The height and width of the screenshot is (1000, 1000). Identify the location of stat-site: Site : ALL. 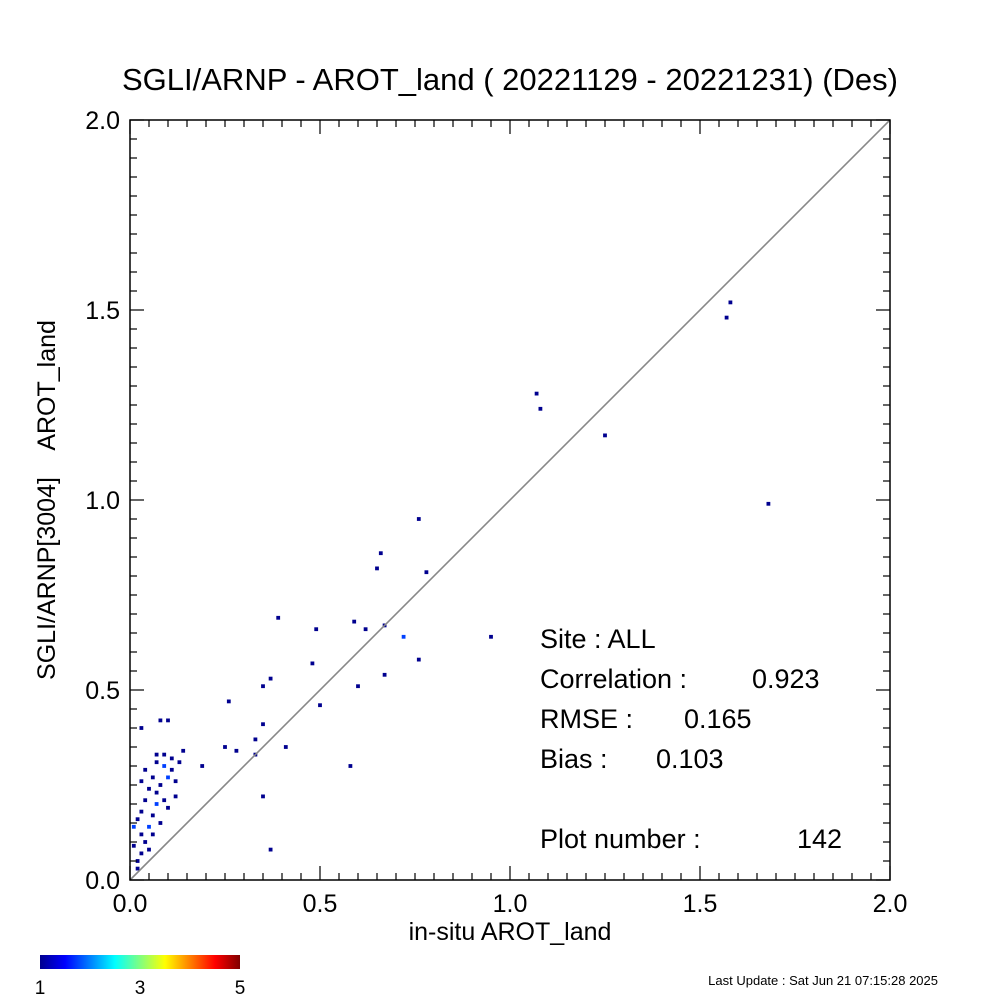
(598, 639).